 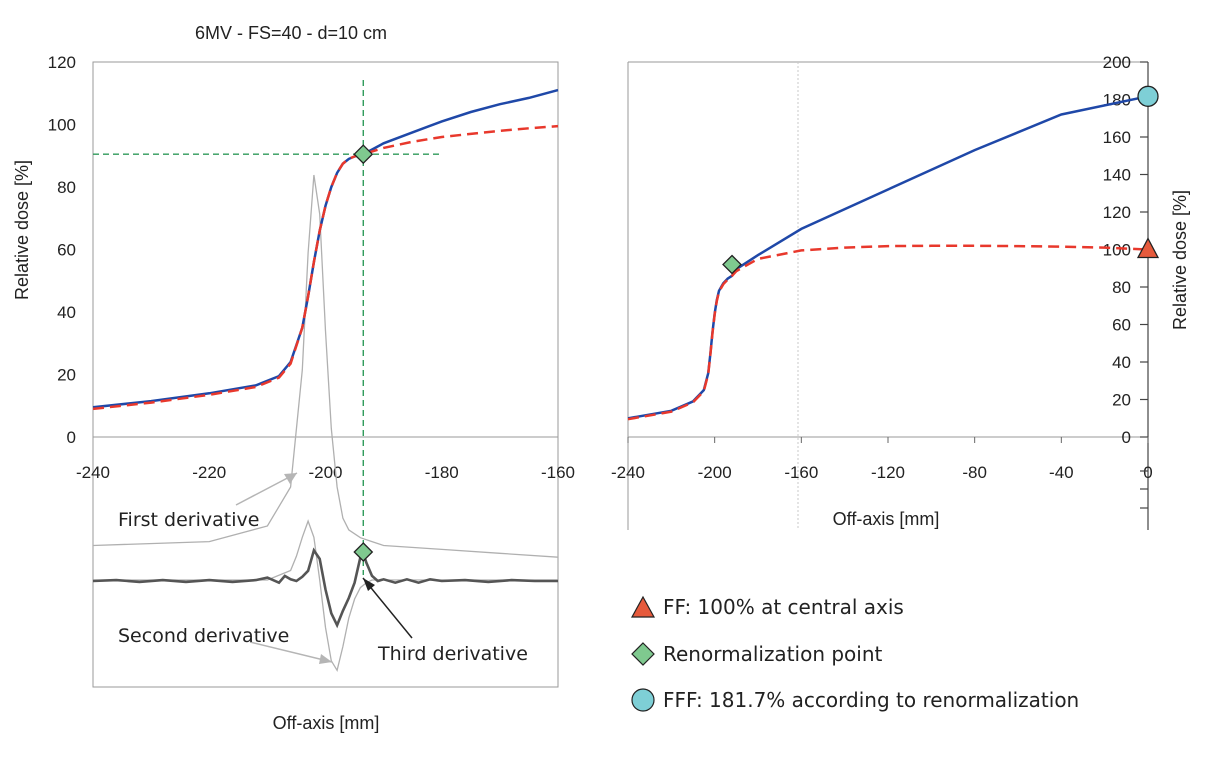 I want to click on right-y-tick-label: 100, so click(x=1117, y=250).